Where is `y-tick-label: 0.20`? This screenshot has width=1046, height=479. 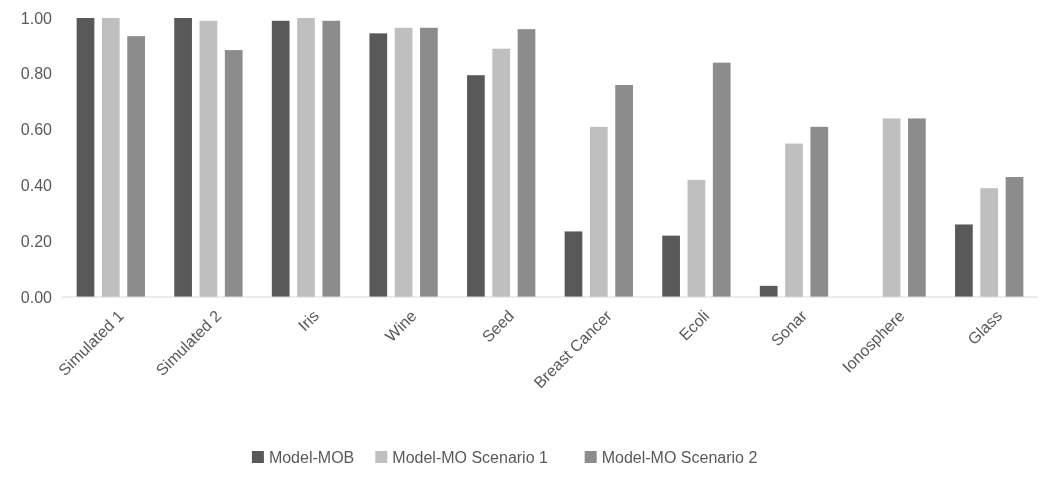
y-tick-label: 0.20 is located at coordinates (36, 241).